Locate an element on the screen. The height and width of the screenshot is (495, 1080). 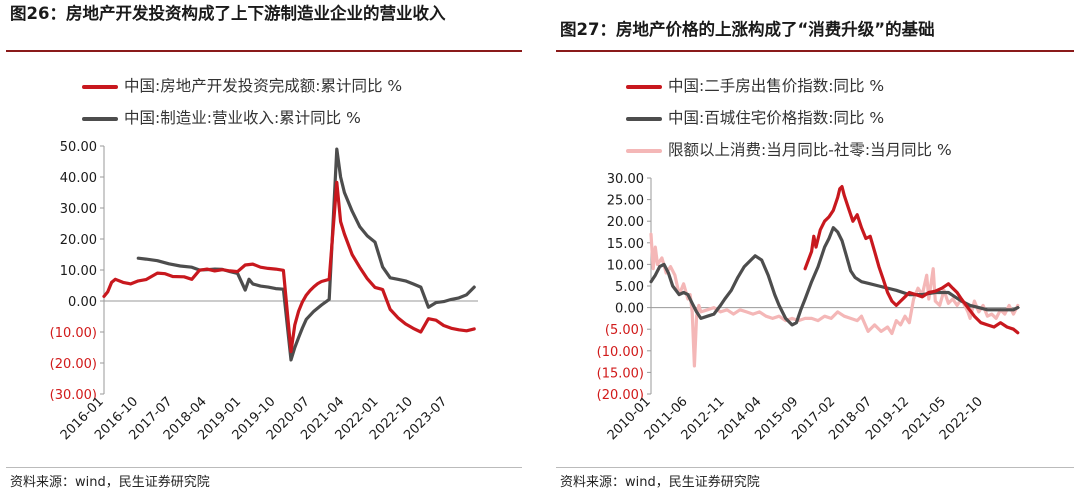
left-y-tick-label: 10.00 is located at coordinates (78, 271).